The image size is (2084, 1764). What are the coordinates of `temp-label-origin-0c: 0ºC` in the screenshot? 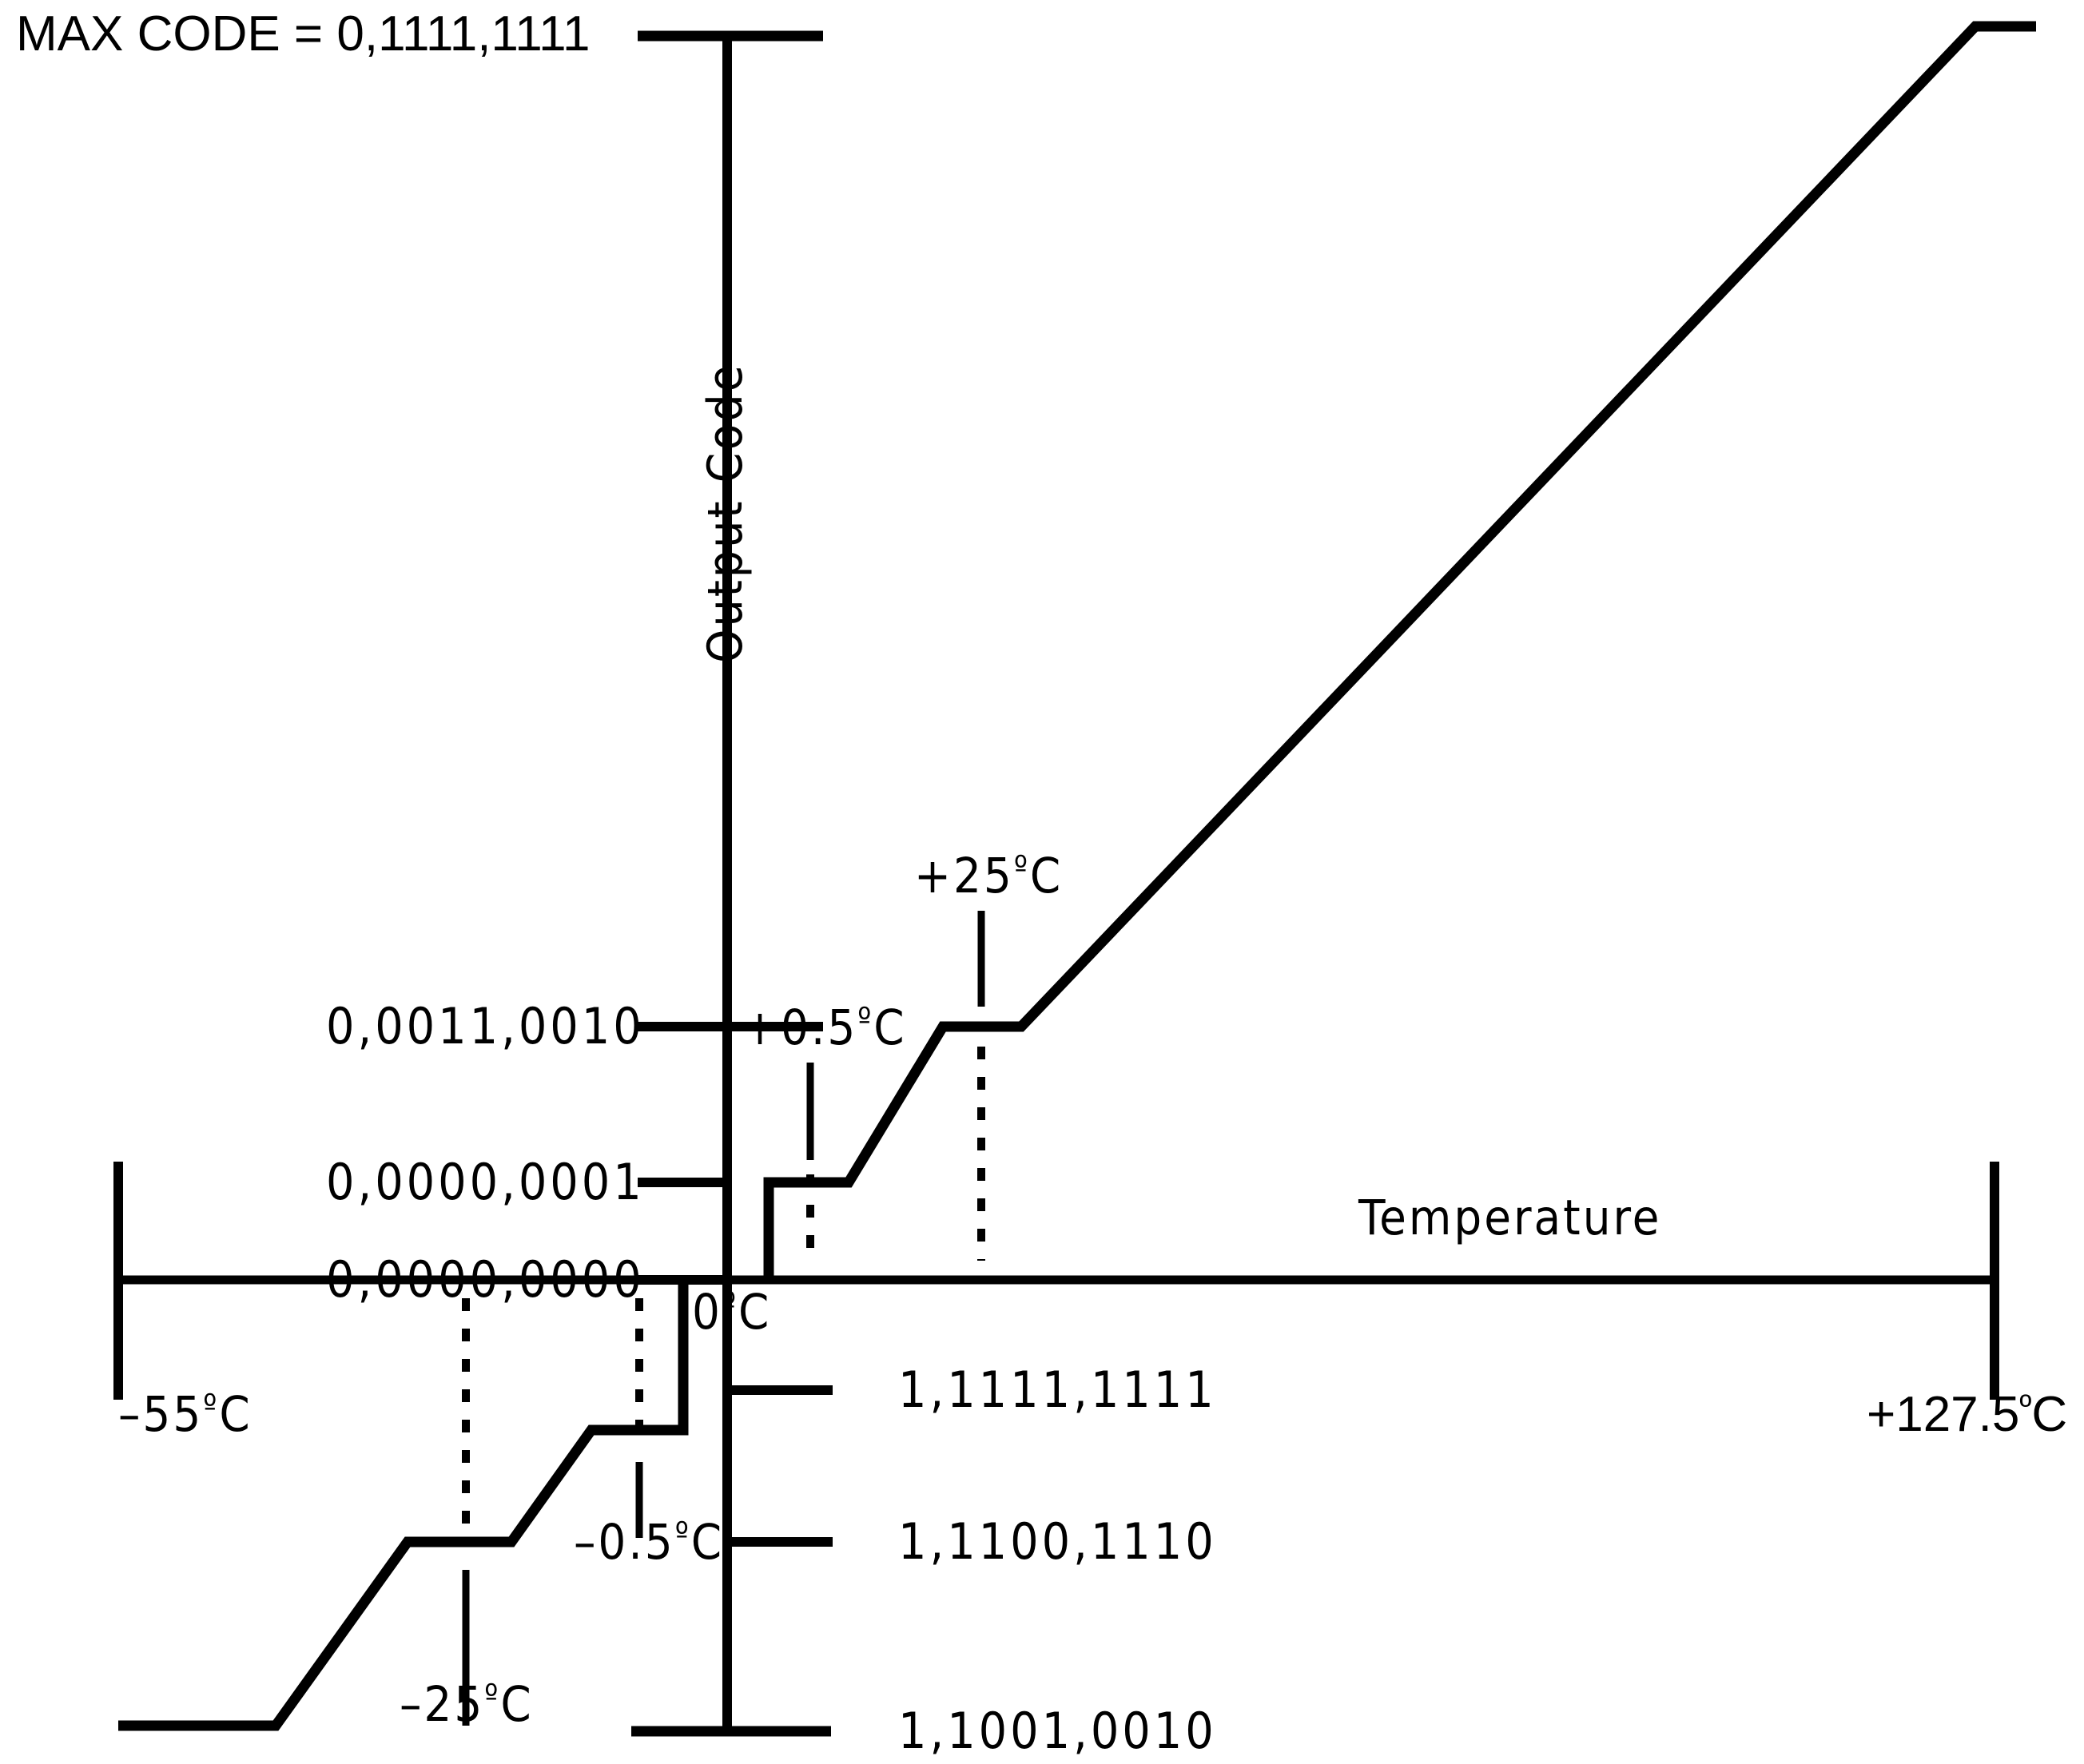 It's located at (732, 1312).